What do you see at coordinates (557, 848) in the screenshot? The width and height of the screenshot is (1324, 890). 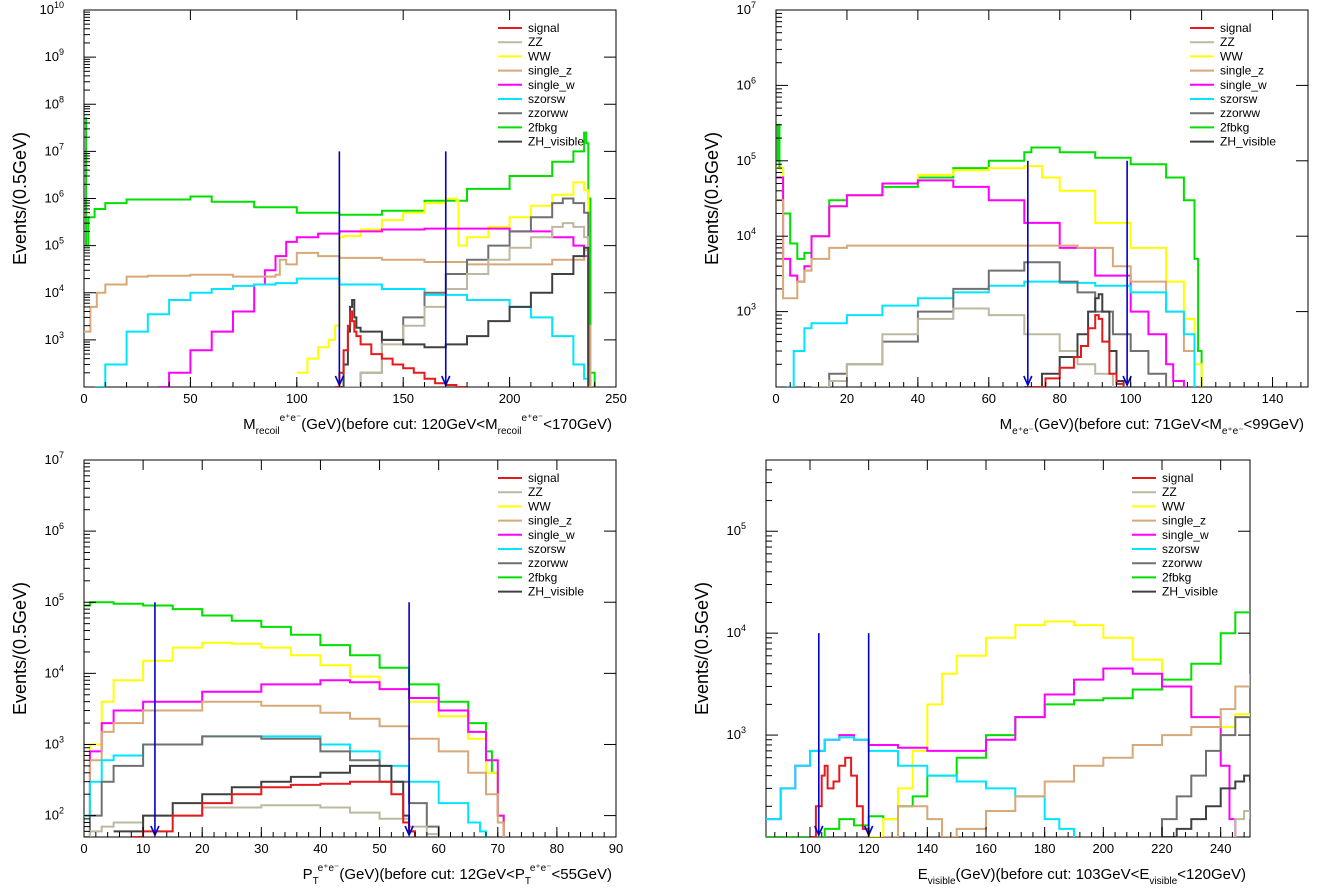 I see `x-tick-label: 80` at bounding box center [557, 848].